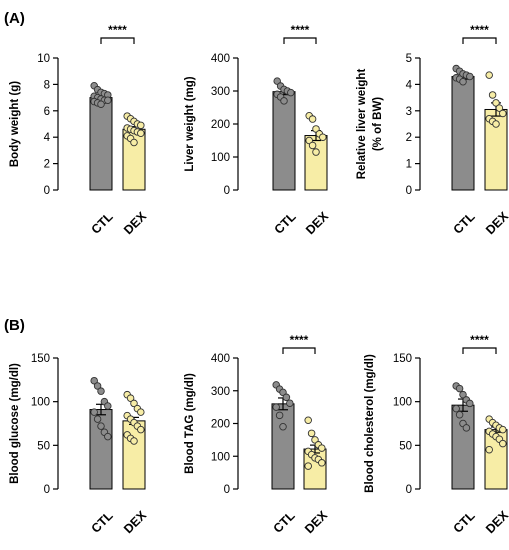 The width and height of the screenshot is (509, 550). I want to click on y-tick-label: 10, so click(43, 59).